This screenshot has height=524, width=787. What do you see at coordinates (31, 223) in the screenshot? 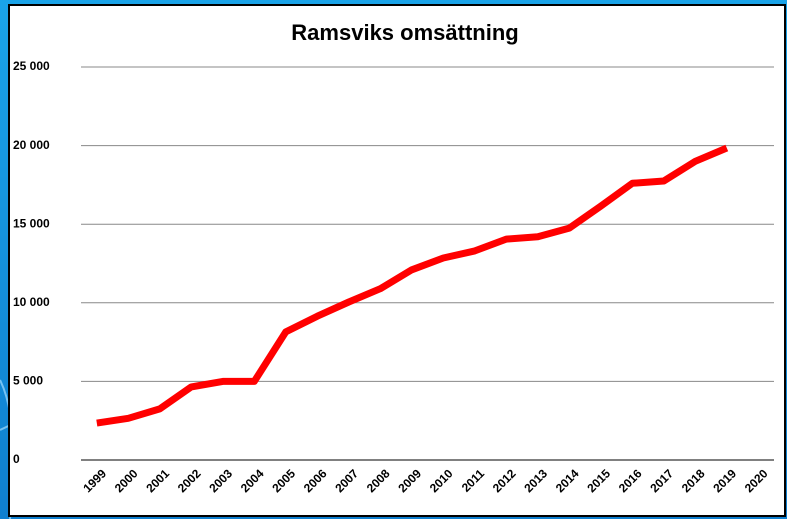
I see `y-tick-label: 15 000` at bounding box center [31, 223].